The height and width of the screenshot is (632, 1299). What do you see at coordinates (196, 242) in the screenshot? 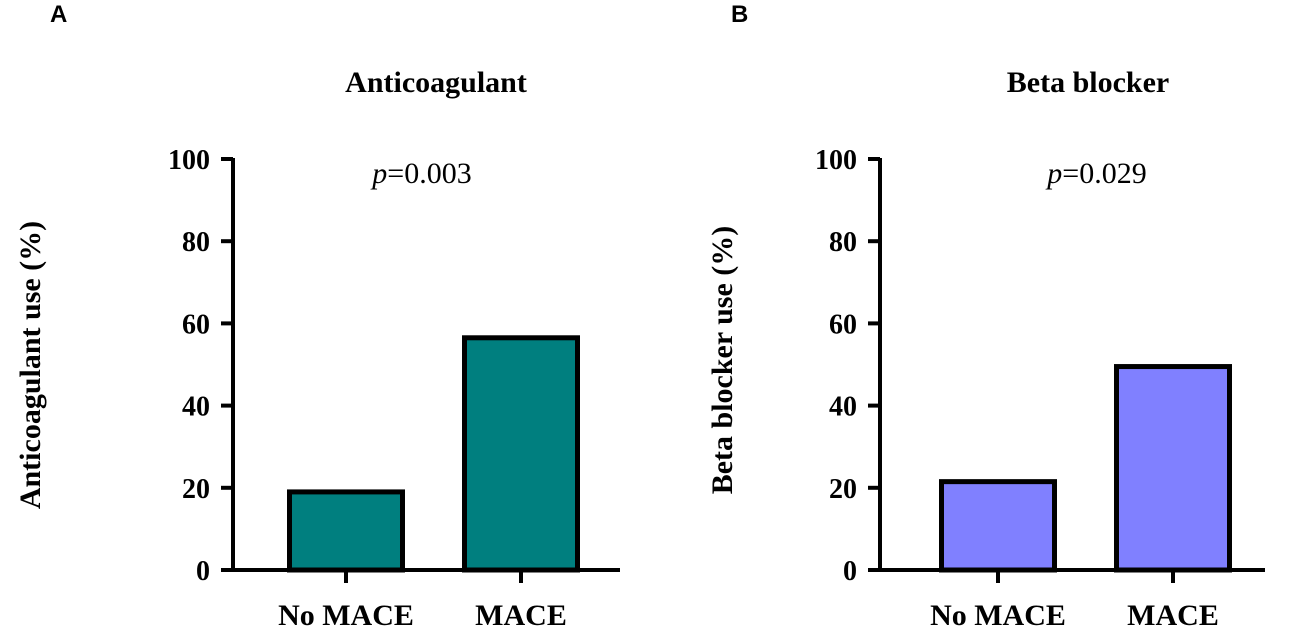
I see `panel-a-y-tick-label: 80` at bounding box center [196, 242].